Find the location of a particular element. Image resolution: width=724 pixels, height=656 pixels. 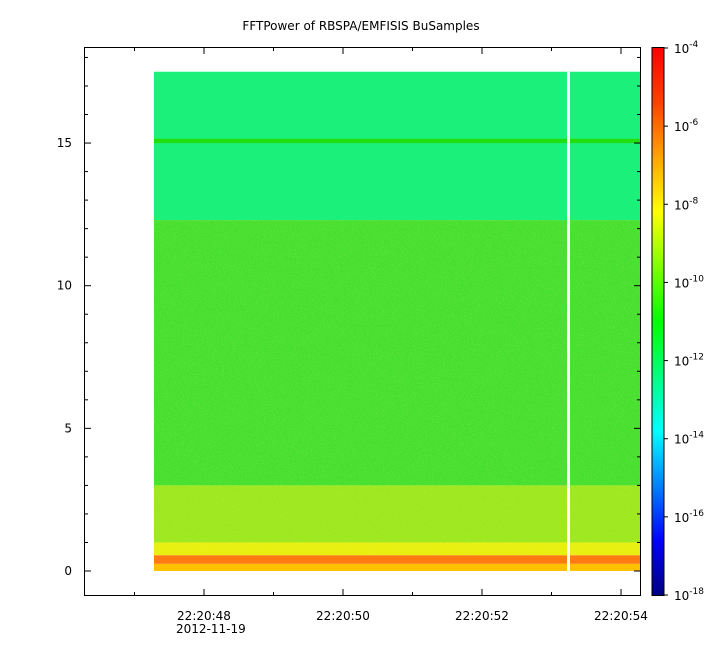

colorbar-tick-label: 10⁻¹⁶ is located at coordinates (689, 517).